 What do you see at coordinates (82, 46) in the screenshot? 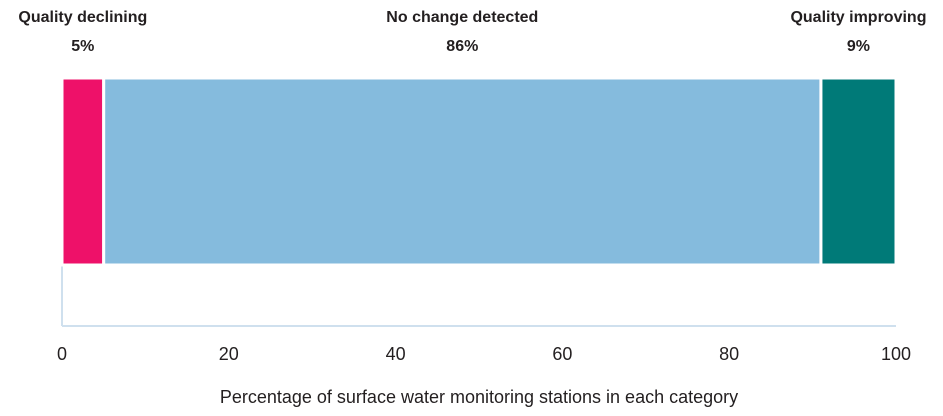
I see `value-label: 5%` at bounding box center [82, 46].